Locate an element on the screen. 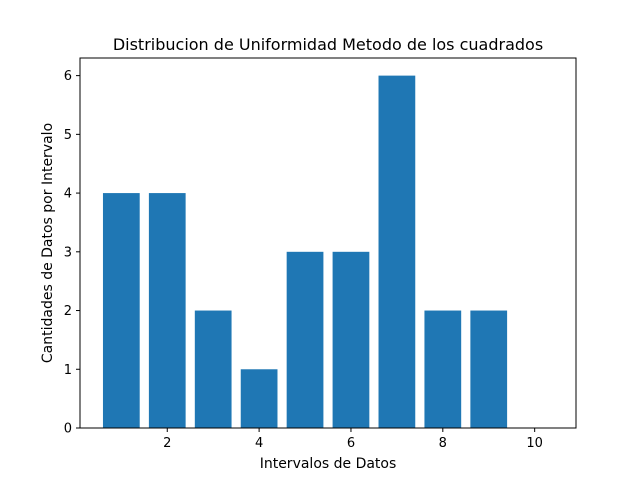 Image resolution: width=640 pixels, height=480 pixels. y-tick-label: 0 is located at coordinates (68, 429).